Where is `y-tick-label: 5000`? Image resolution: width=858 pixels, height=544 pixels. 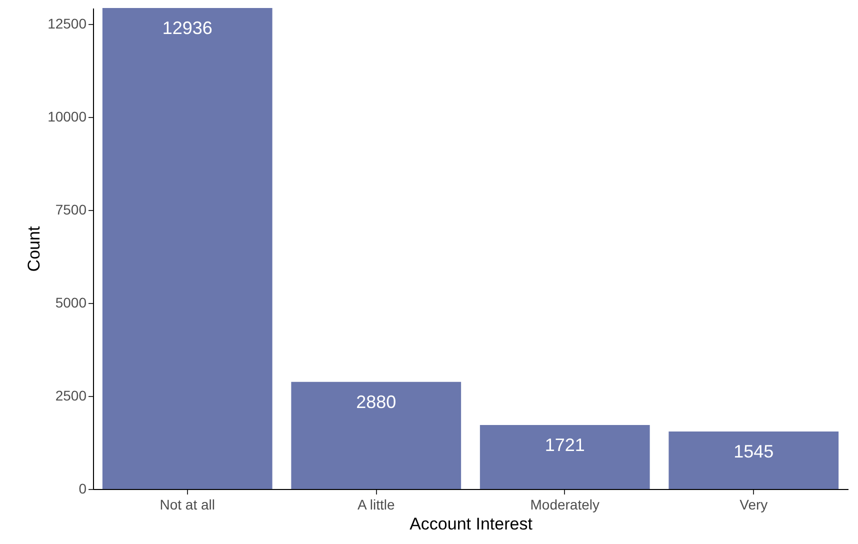
y-tick-label: 5000 is located at coordinates (71, 302).